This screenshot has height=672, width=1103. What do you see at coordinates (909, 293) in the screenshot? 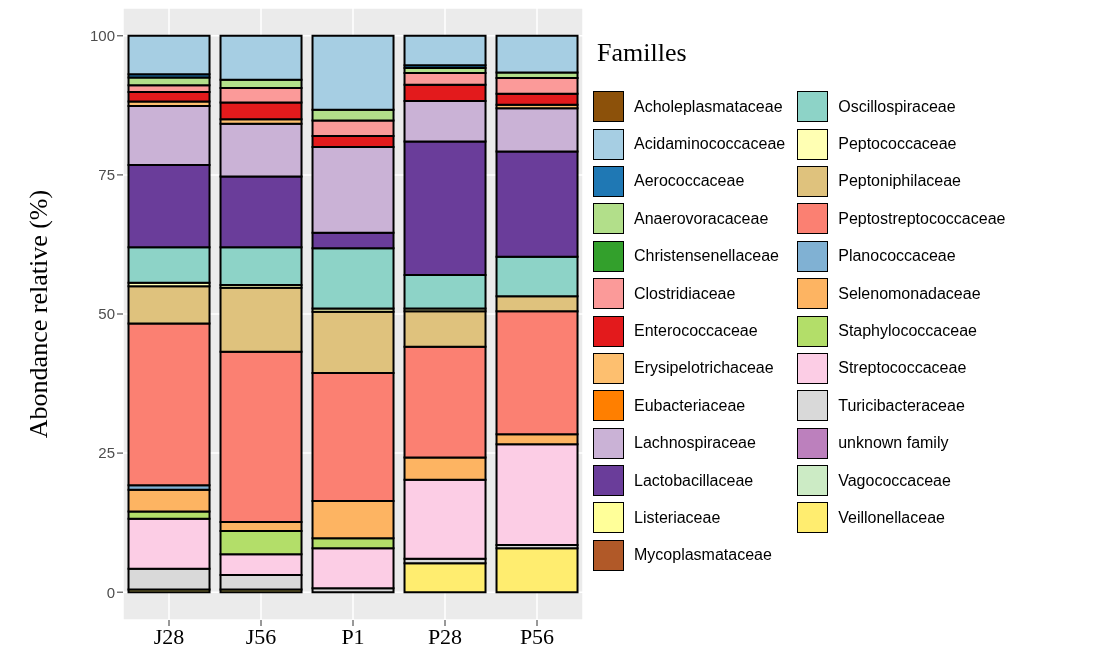
I see `legend-label: Selenomonadaceae` at bounding box center [909, 293].